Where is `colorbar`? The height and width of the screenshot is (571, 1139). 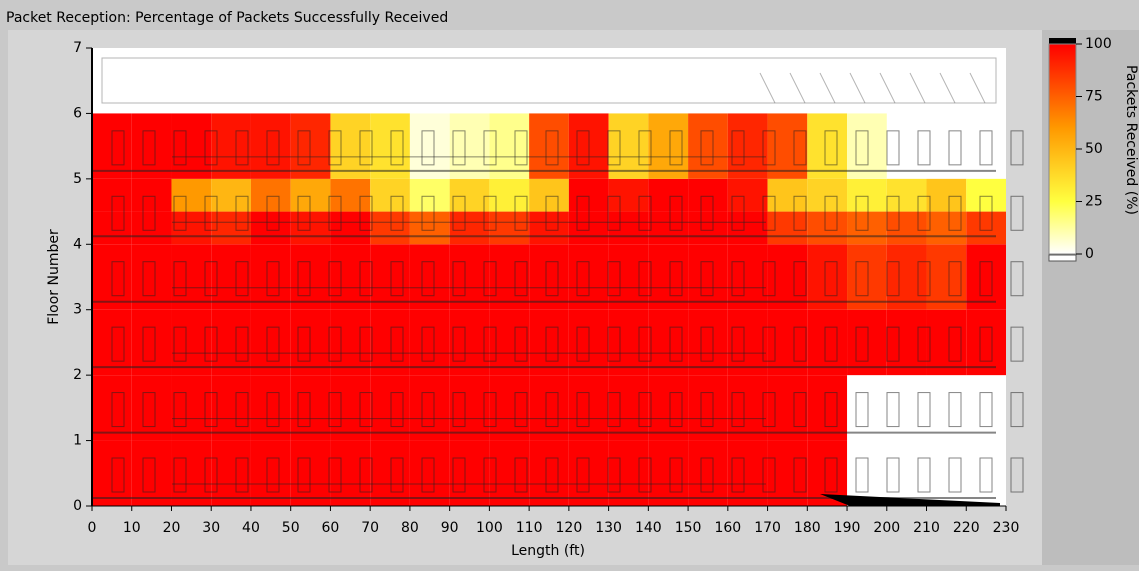 colorbar is located at coordinates (1062, 149).